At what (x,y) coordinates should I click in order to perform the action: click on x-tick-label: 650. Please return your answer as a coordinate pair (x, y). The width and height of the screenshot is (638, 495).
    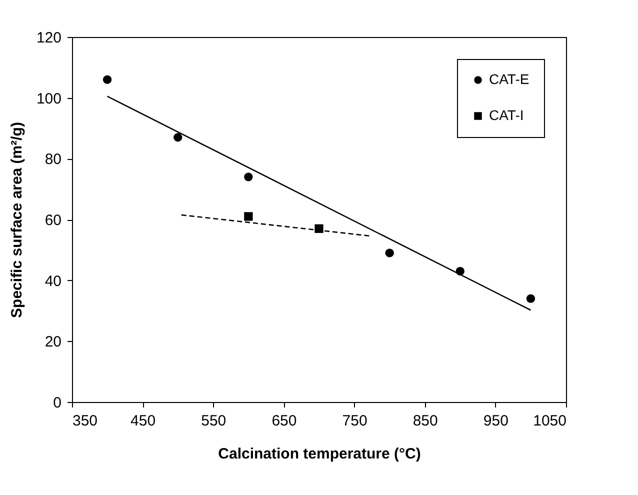
    Looking at the image, I should click on (284, 421).